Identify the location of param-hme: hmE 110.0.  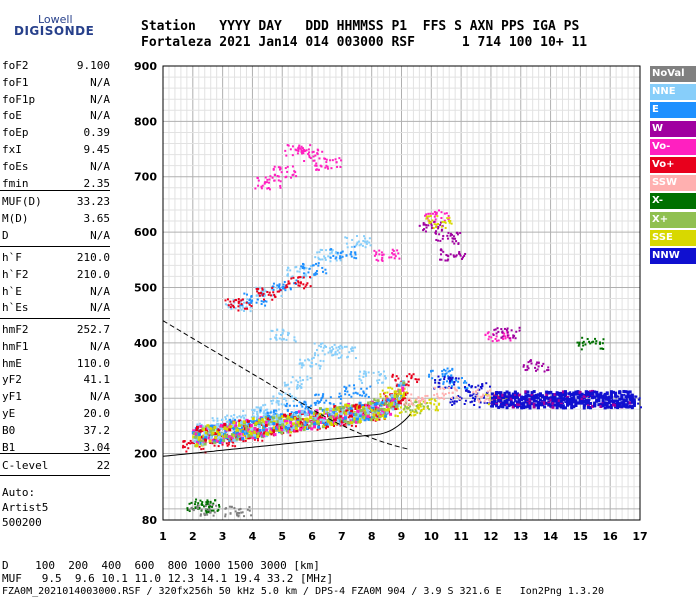
(56, 365).